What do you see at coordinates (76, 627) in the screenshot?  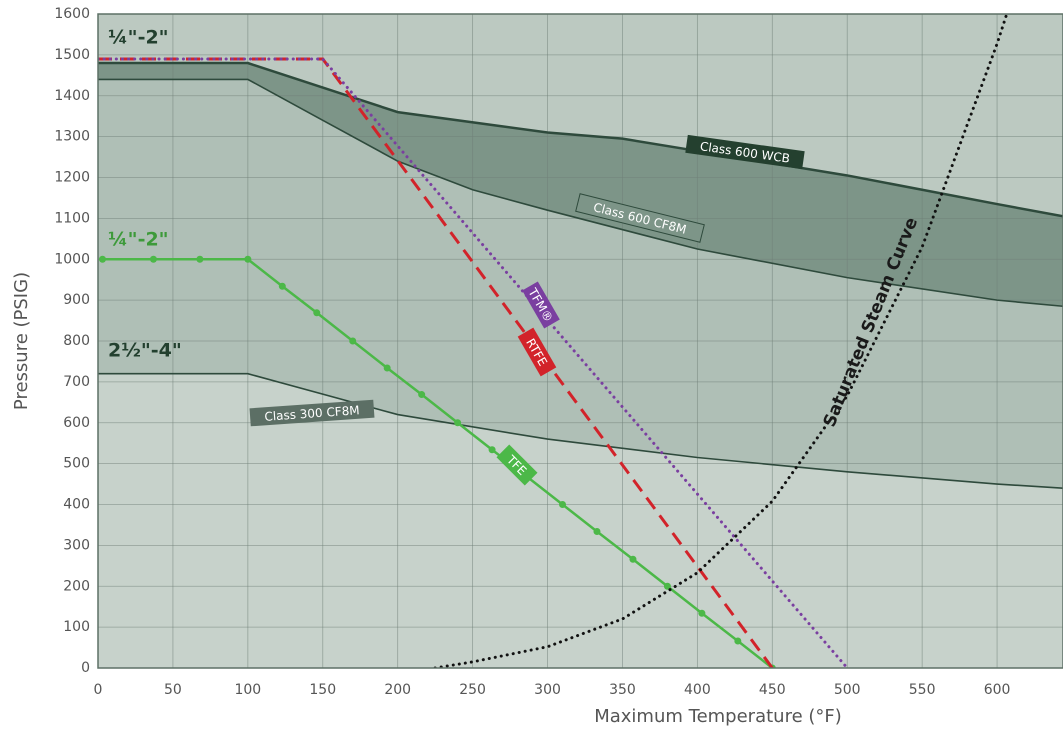 I see `y-tick-label: 100` at bounding box center [76, 627].